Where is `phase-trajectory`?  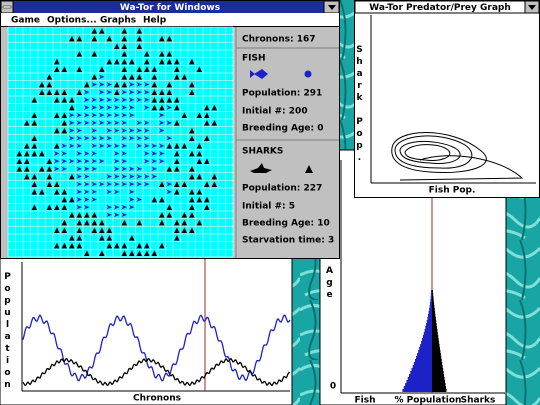 phase-trajectory is located at coordinates (457, 156).